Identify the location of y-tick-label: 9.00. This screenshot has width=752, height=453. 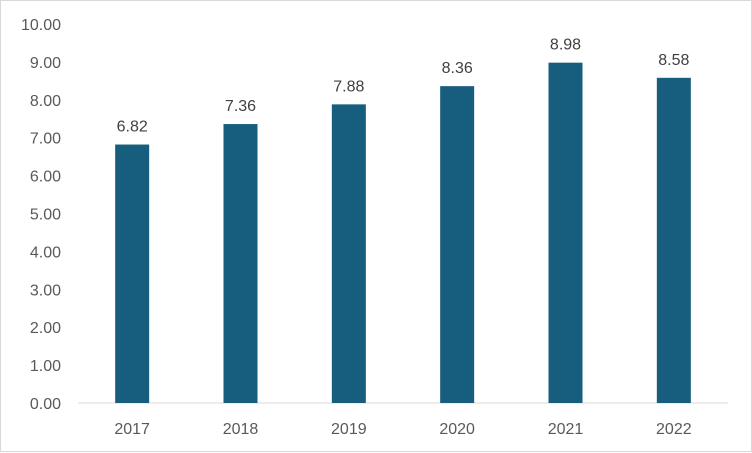
(45, 63).